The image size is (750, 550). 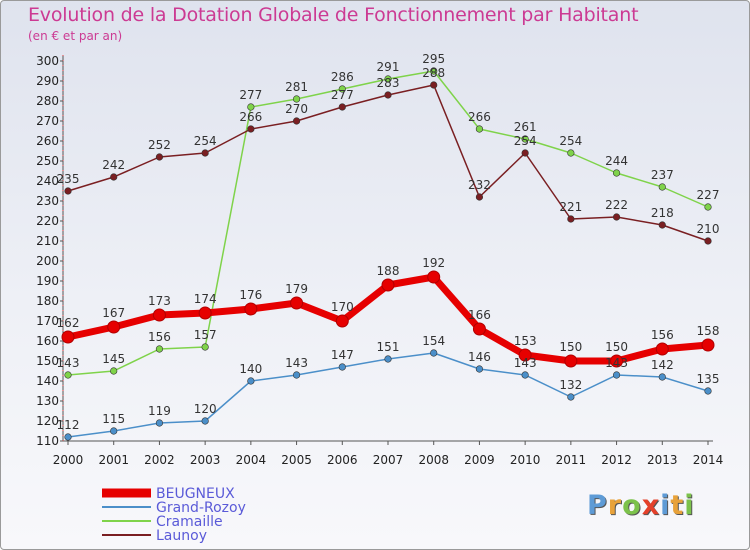 What do you see at coordinates (388, 271) in the screenshot?
I see `data-label: 188` at bounding box center [388, 271].